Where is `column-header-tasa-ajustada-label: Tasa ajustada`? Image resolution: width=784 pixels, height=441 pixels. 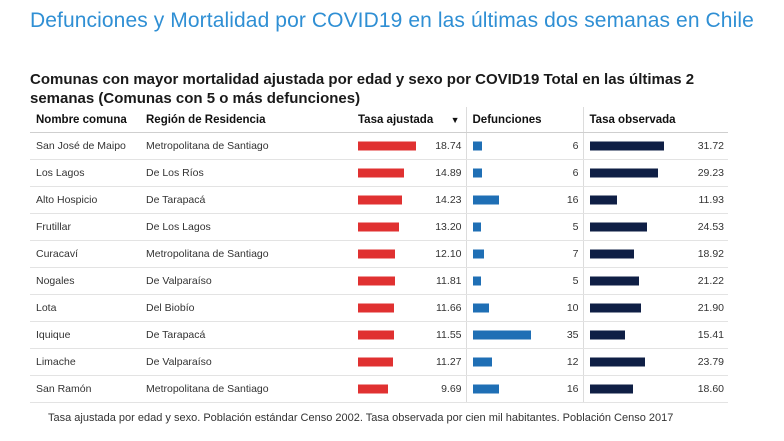
column-header-tasa-ajustada-label: Tasa ajustada is located at coordinates (396, 119).